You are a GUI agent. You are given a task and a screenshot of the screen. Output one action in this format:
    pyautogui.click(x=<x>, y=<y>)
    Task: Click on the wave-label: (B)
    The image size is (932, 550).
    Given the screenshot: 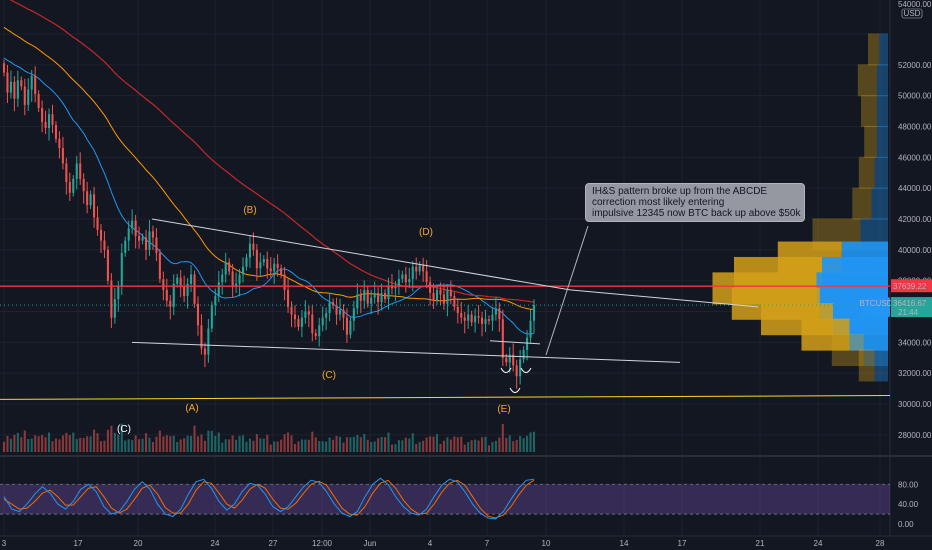 What is the action you would take?
    pyautogui.click(x=249, y=210)
    